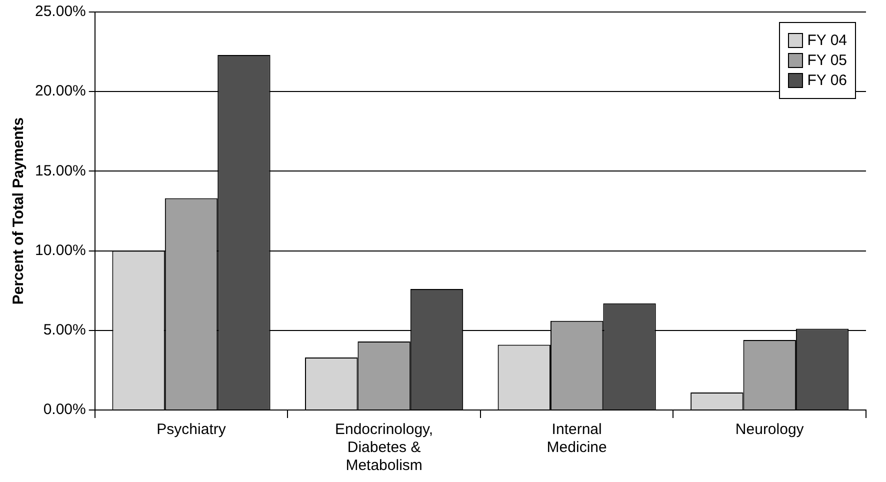  Describe the element at coordinates (384, 447) in the screenshot. I see `x-tick-label: Endocrinology, Diabetes & Metabolism` at that location.